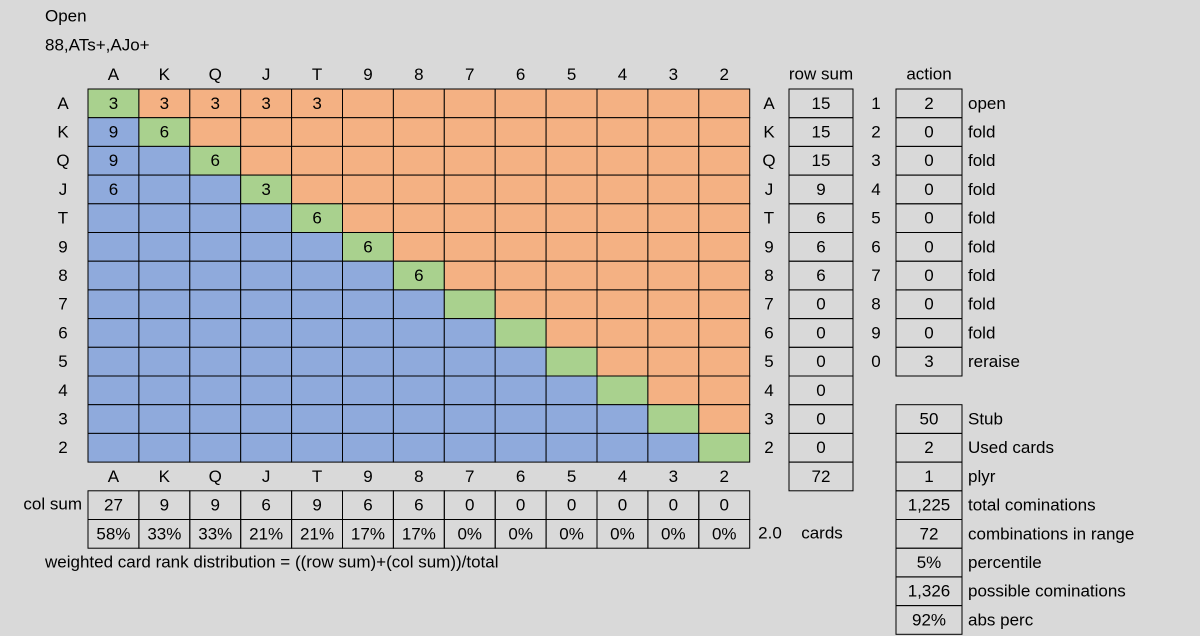  Describe the element at coordinates (1001, 619) in the screenshot. I see `stat-label: abs perc` at that location.